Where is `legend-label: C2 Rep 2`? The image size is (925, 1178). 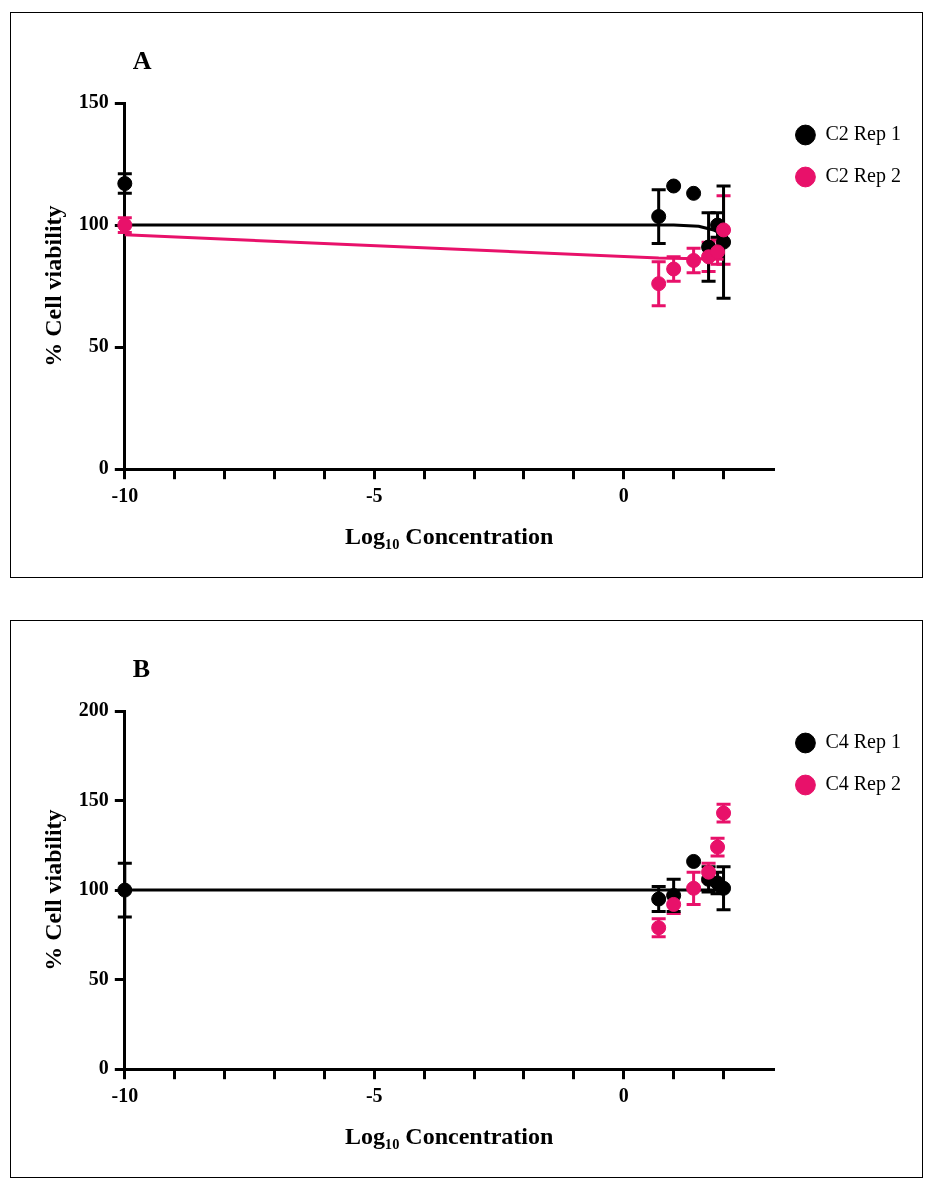
legend-label: C2 Rep 2 is located at coordinates (863, 176).